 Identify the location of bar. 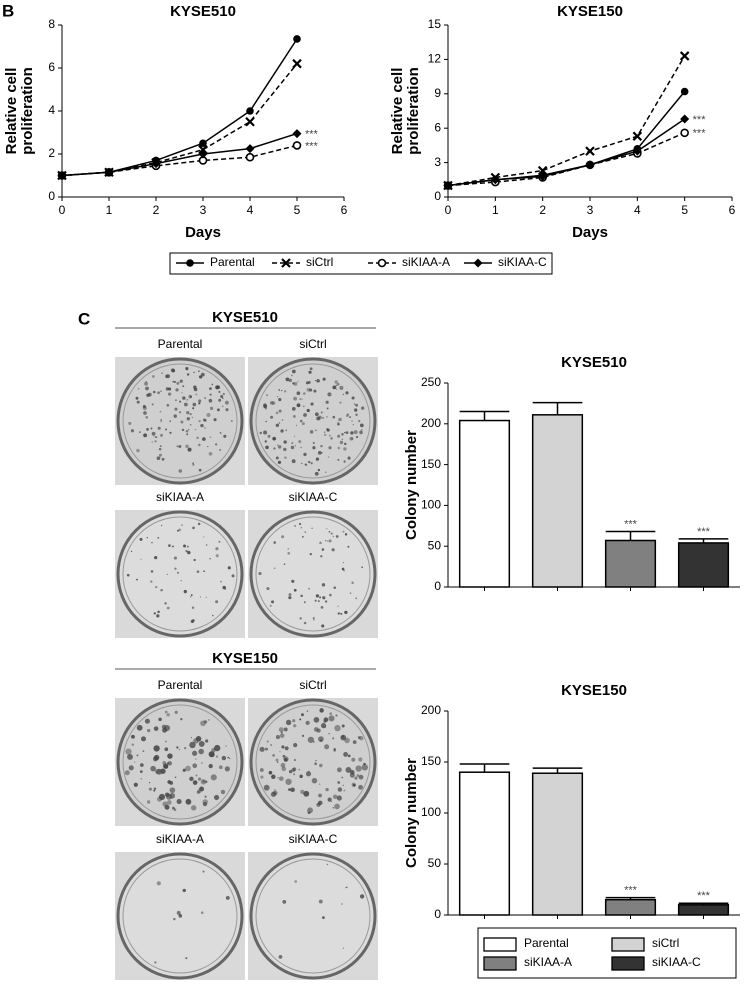
(703, 910).